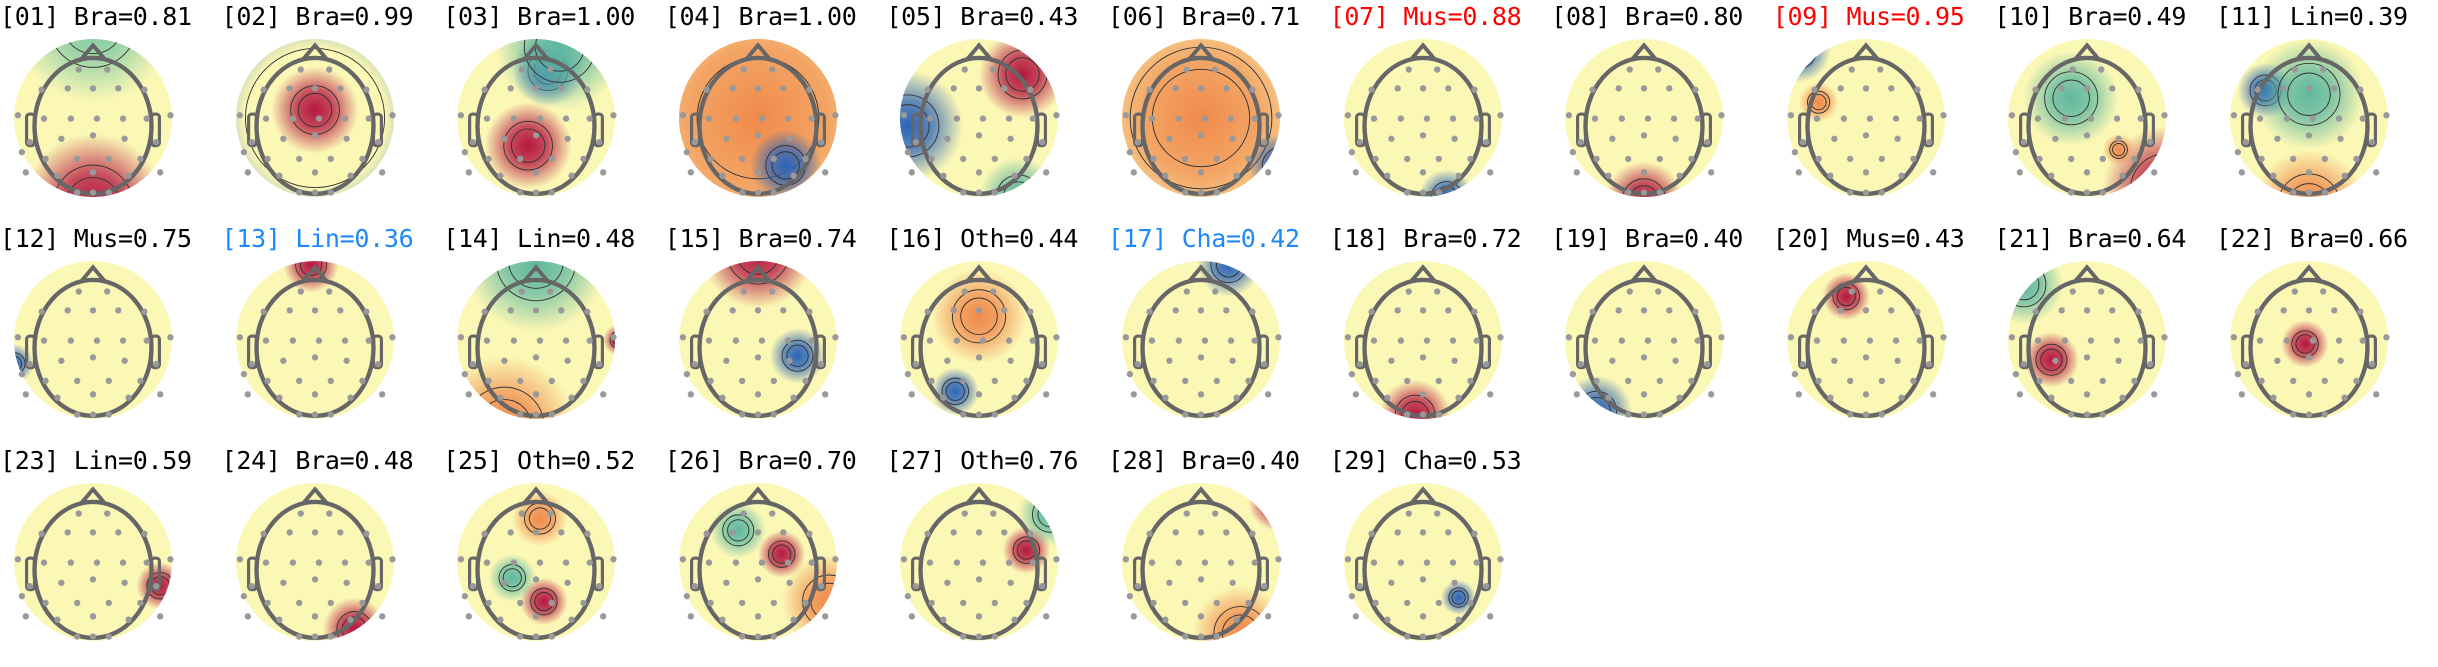  I want to click on topomap-activation, so click(528, 146).